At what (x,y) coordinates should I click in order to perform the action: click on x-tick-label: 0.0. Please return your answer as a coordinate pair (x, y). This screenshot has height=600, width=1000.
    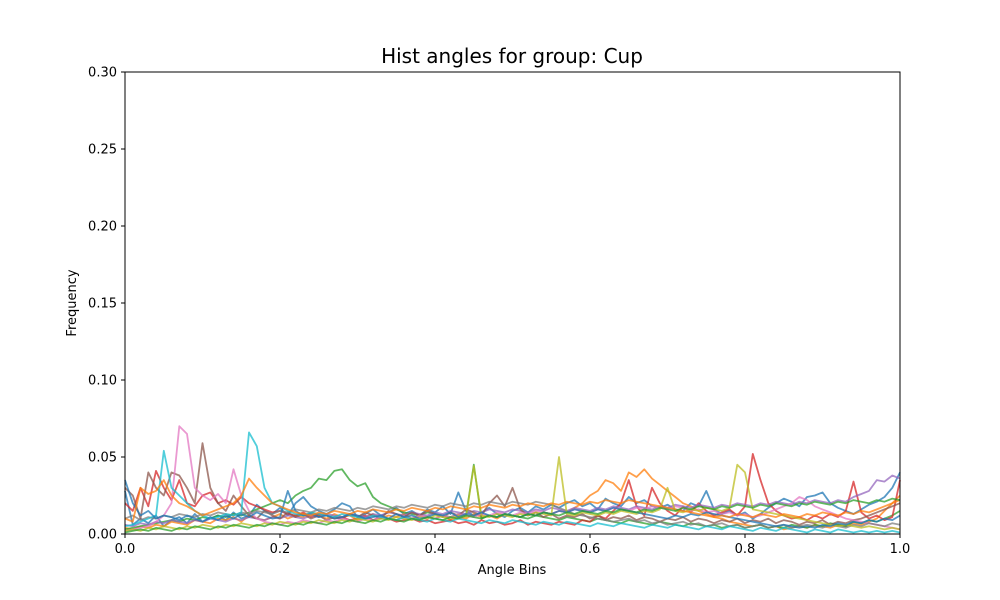
    Looking at the image, I should click on (125, 549).